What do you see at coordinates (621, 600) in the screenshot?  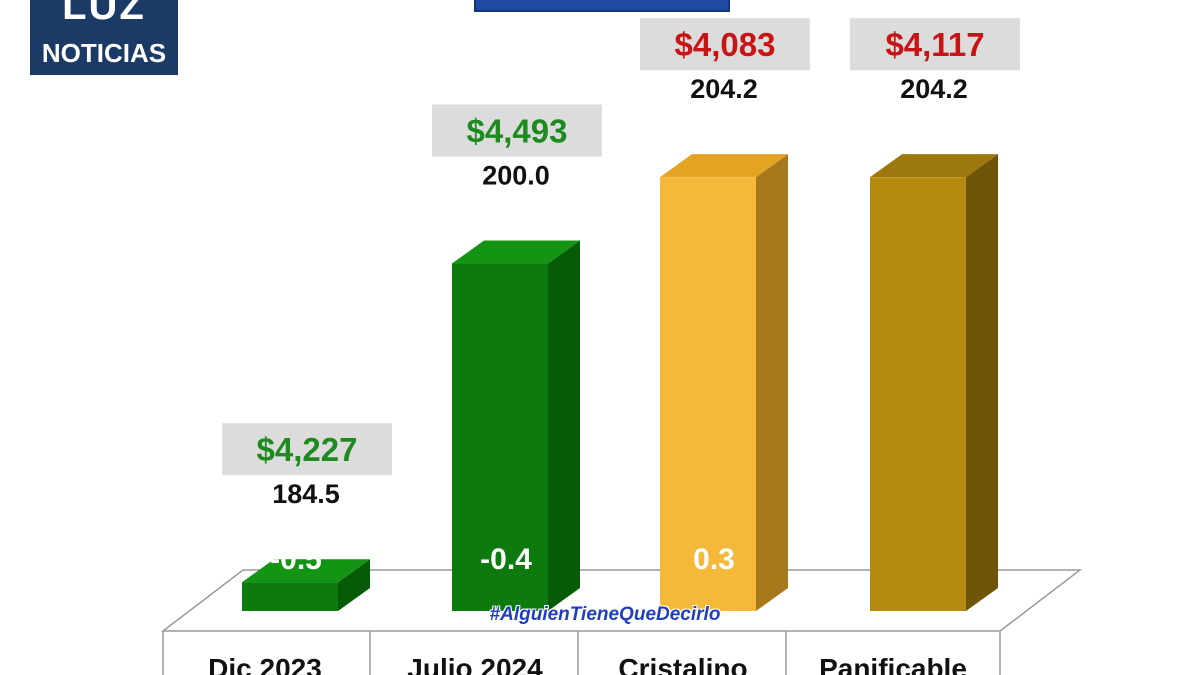 I see `chart-floor` at bounding box center [621, 600].